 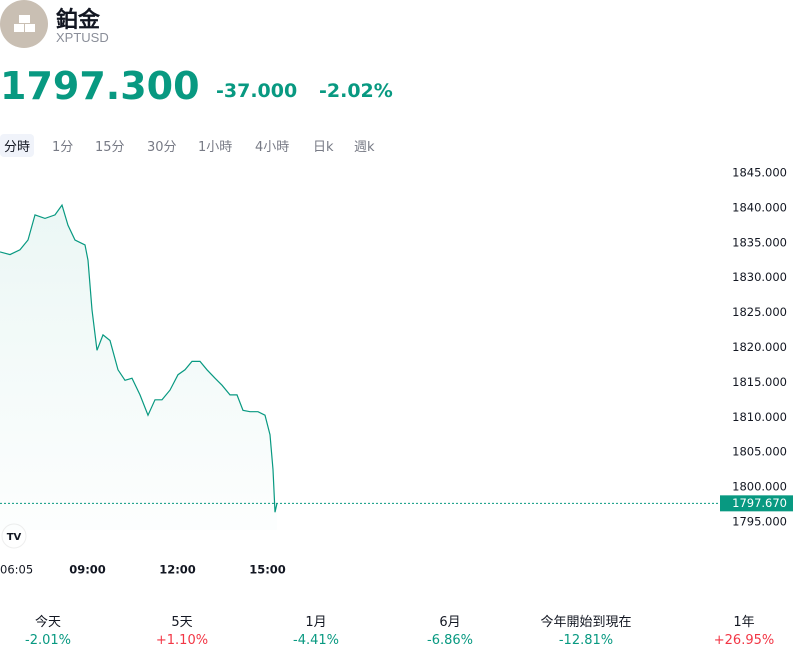 I want to click on performance-item: 5天 +1.10%, so click(x=182, y=629).